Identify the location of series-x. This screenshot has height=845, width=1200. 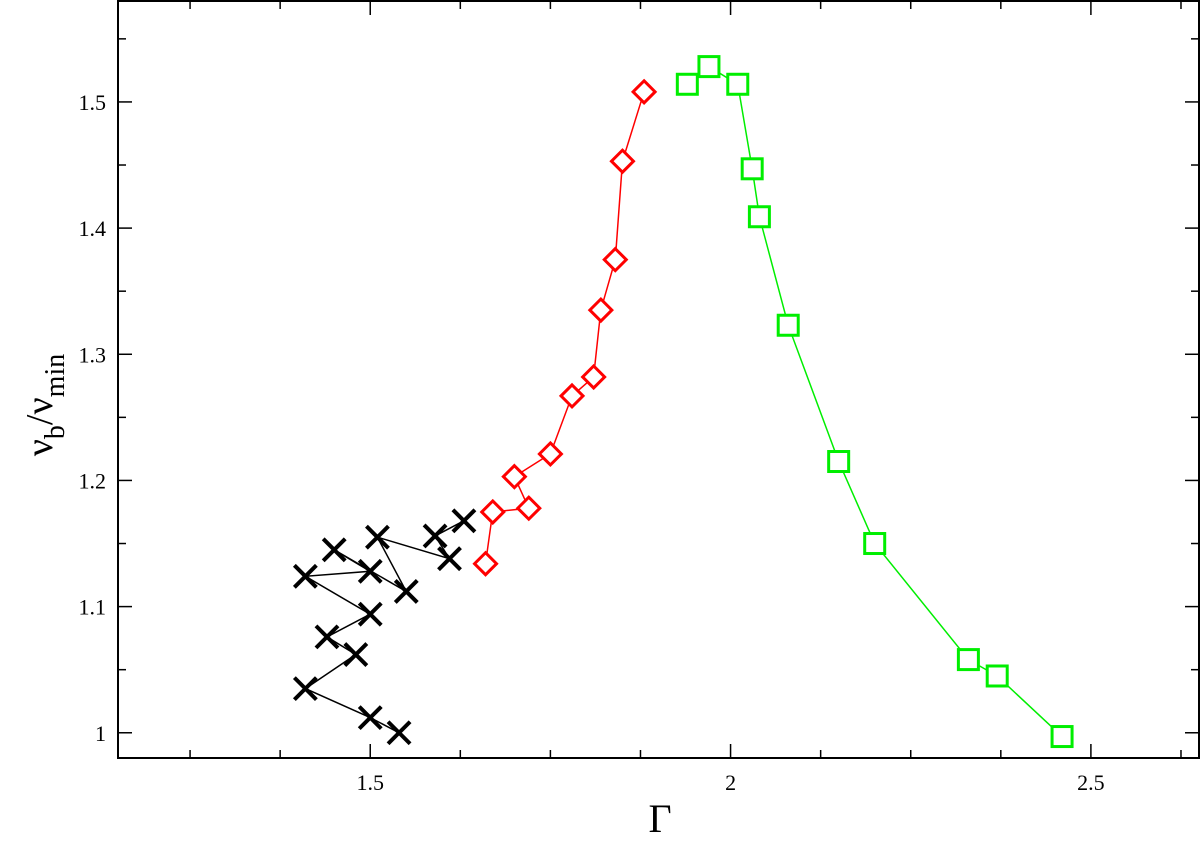
(384, 627).